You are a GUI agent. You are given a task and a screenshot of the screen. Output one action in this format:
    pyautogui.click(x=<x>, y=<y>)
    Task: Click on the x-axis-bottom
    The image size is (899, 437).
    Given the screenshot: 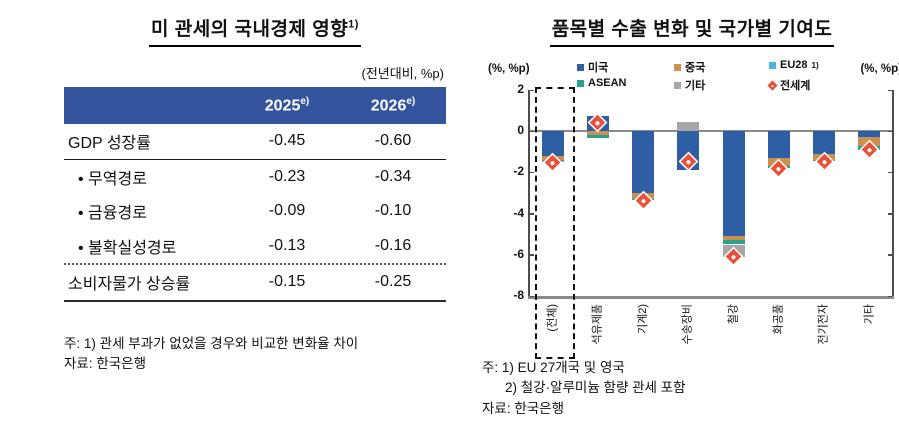 What is the action you would take?
    pyautogui.click(x=711, y=297)
    